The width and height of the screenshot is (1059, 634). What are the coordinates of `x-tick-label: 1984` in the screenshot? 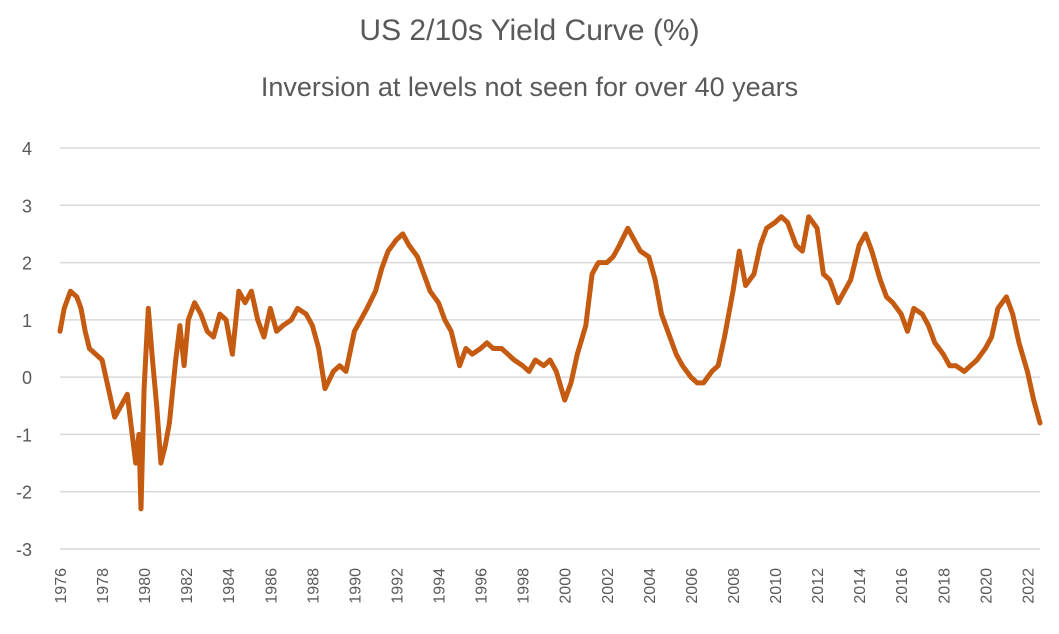 It's located at (229, 586).